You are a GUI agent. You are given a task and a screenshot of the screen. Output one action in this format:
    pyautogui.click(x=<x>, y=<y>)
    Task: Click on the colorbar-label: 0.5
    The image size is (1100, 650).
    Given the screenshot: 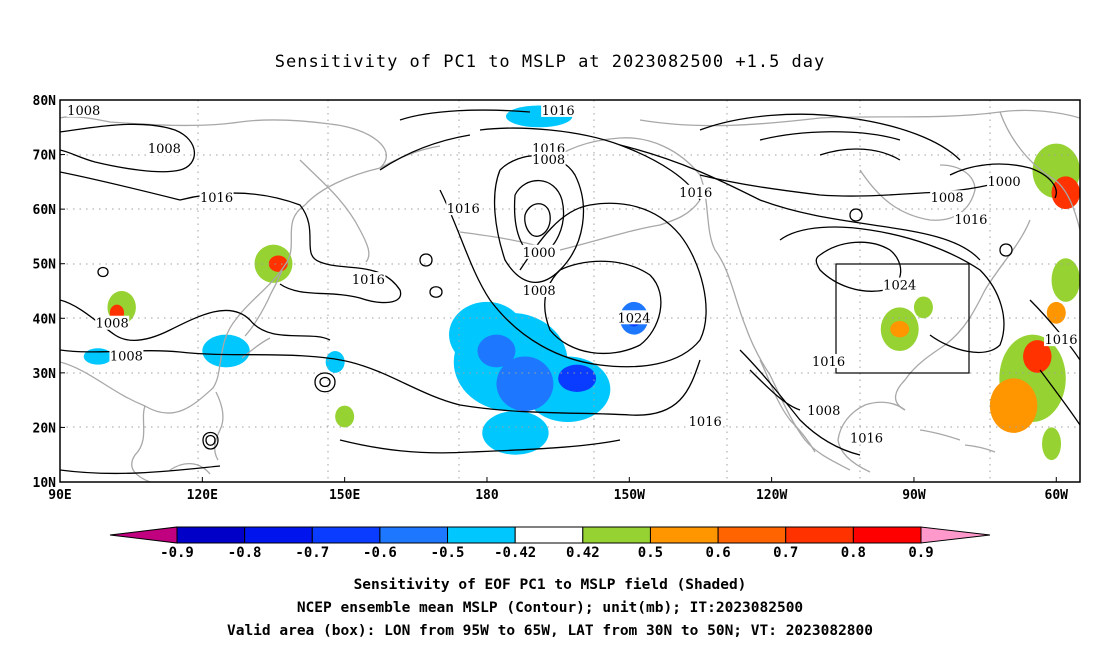 What is the action you would take?
    pyautogui.click(x=650, y=553)
    